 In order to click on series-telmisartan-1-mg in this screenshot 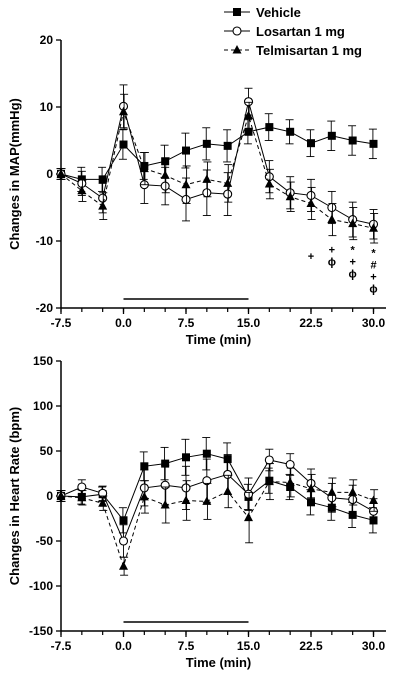, I will do `click(217, 519)`.